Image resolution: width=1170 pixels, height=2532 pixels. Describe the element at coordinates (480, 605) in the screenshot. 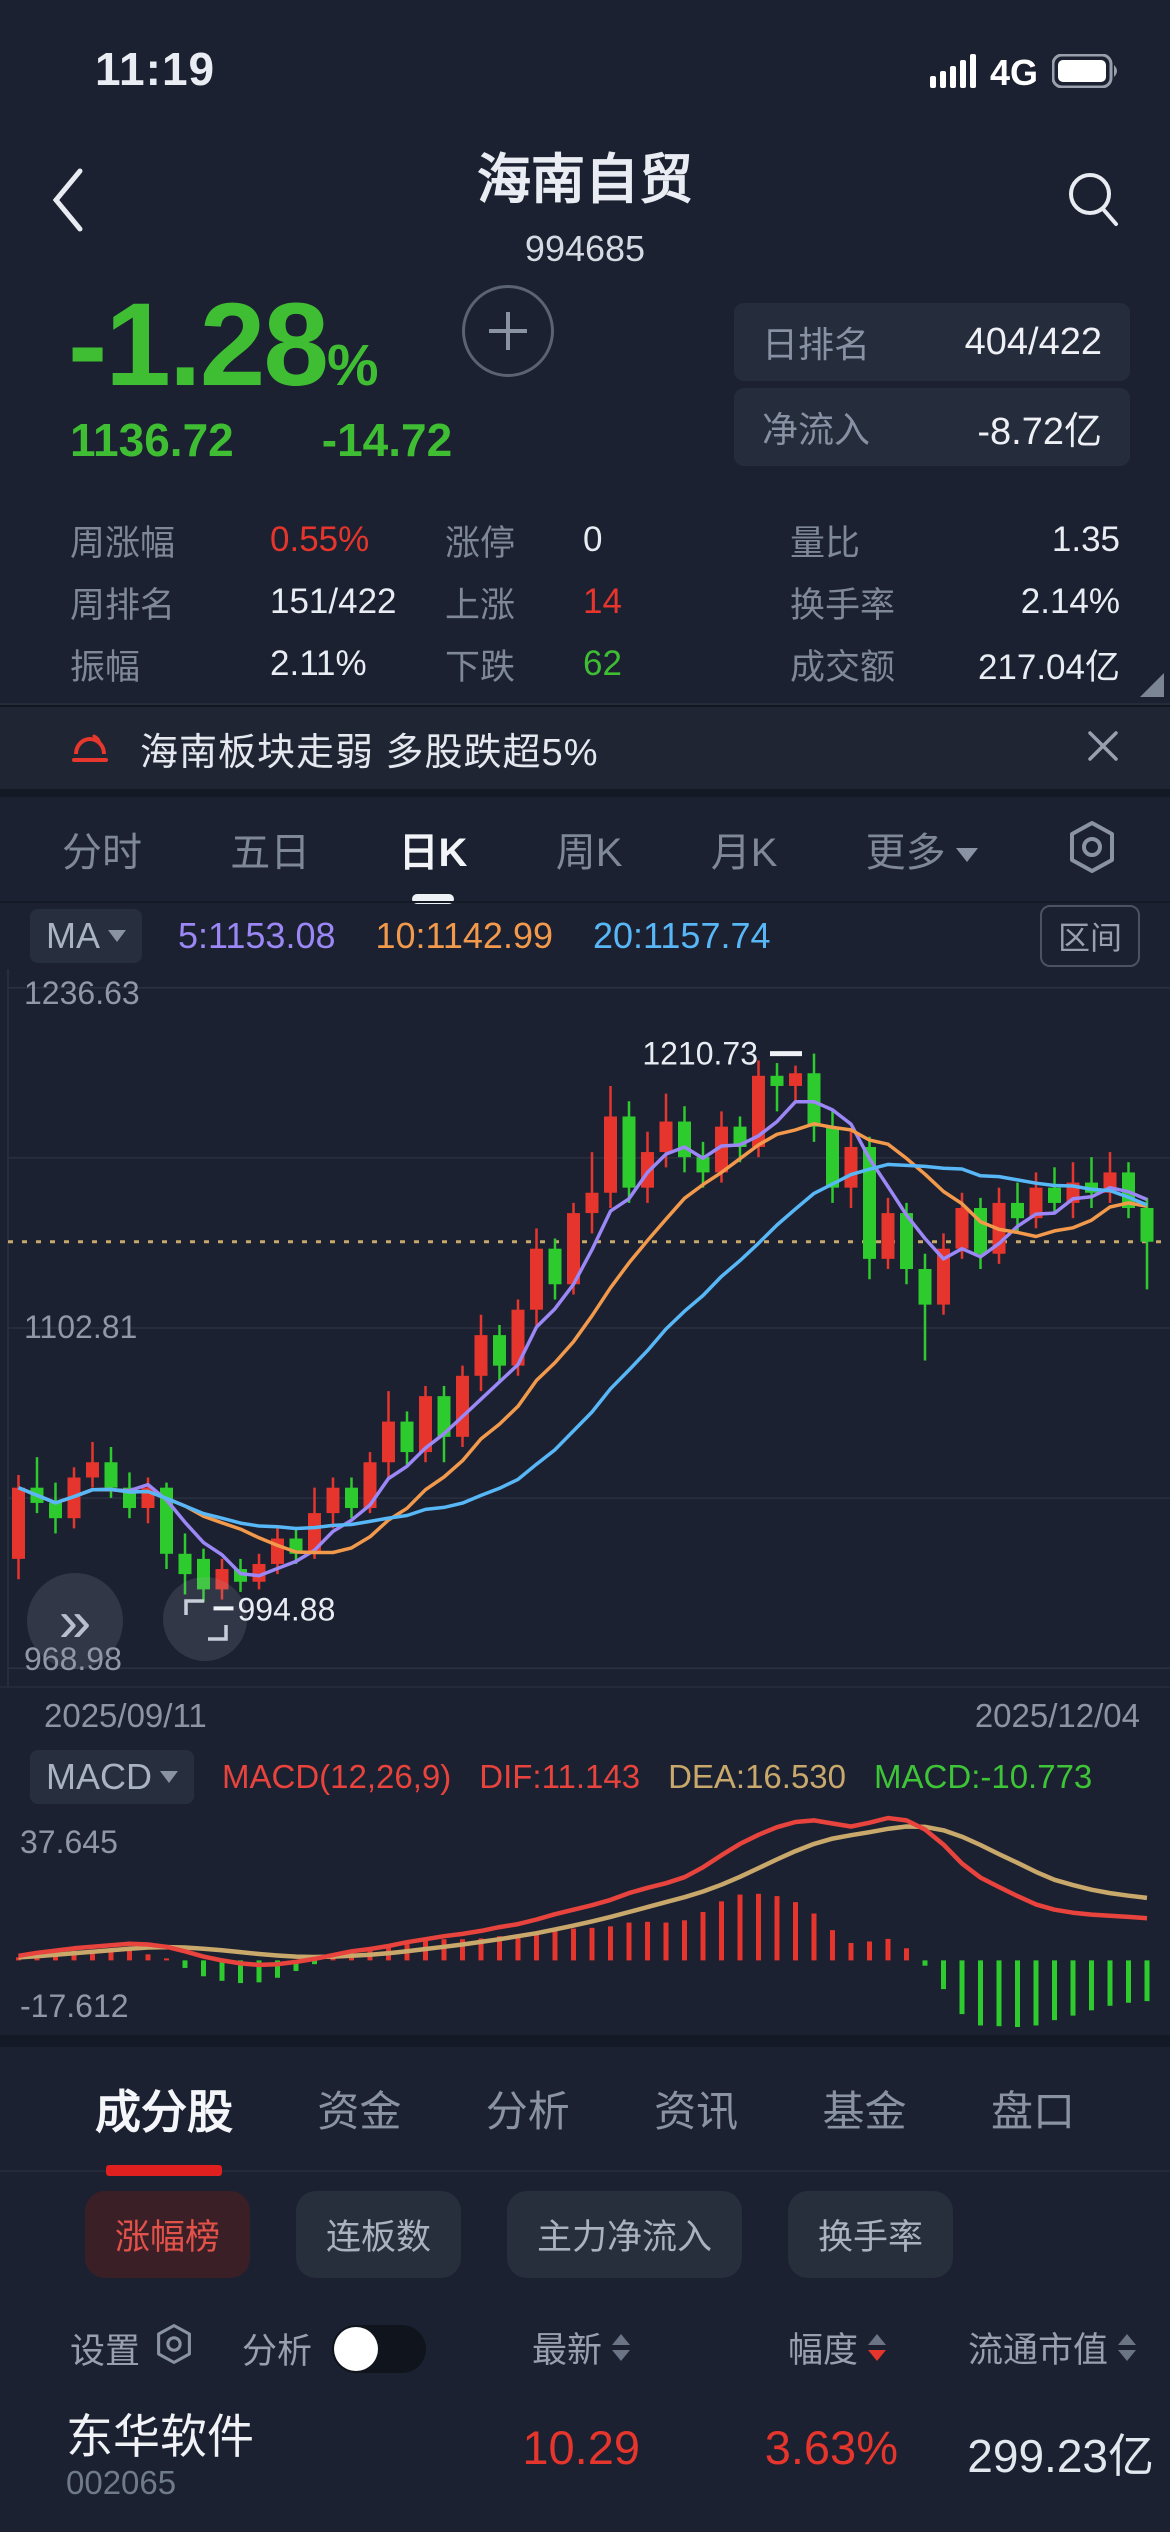

I see `stat-label: 上涨` at that location.